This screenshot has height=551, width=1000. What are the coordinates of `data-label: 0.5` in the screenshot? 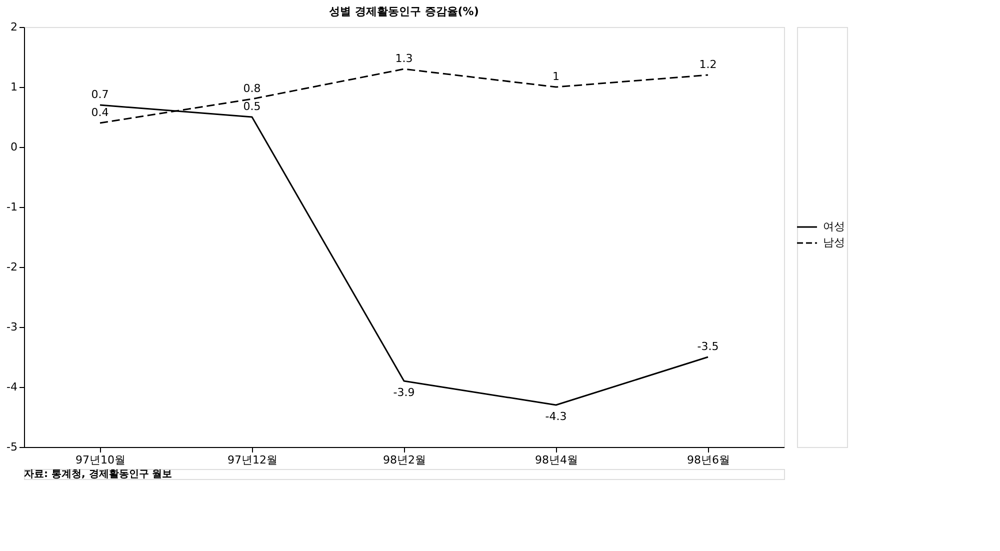 It's located at (252, 106).